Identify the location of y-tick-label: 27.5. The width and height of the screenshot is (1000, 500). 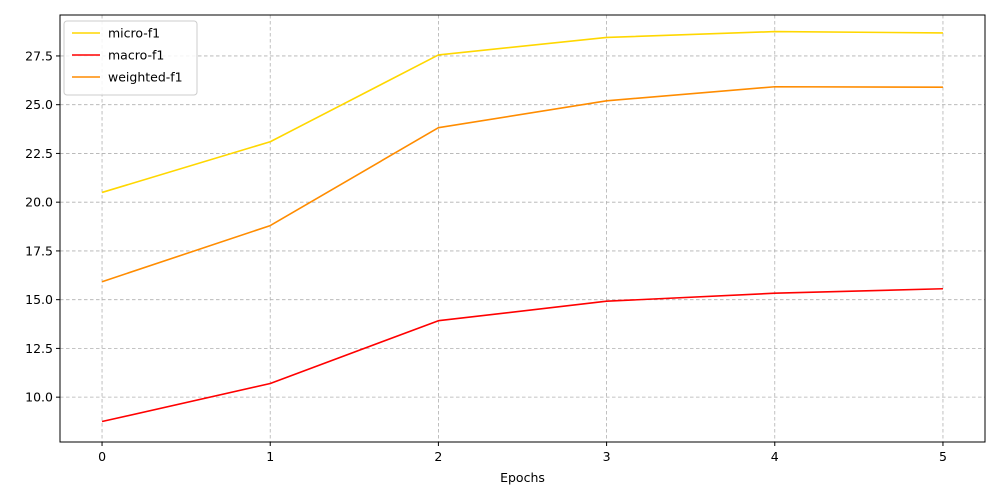
(39, 55).